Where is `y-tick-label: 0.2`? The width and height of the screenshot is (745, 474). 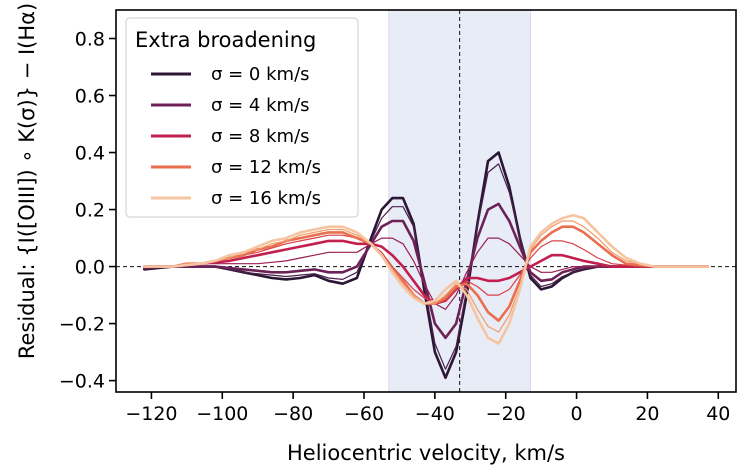 y-tick-label: 0.2 is located at coordinates (90, 211).